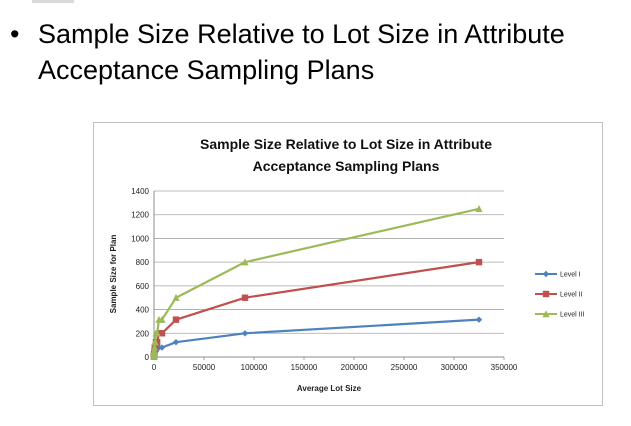 This screenshot has height=426, width=631. I want to click on x-tick-label: 300000, so click(454, 367).